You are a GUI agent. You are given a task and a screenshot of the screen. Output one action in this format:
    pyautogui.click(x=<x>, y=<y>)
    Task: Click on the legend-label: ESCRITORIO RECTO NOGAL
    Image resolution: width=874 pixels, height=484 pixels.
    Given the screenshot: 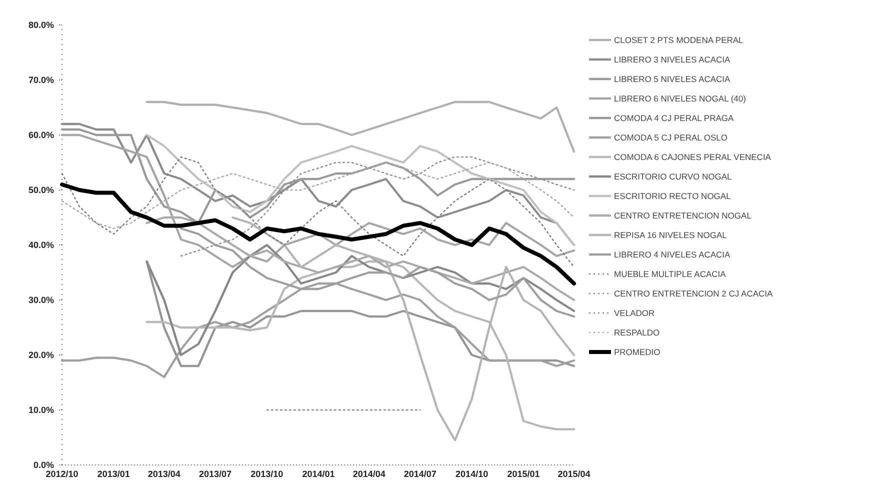 What is the action you would take?
    pyautogui.click(x=673, y=195)
    